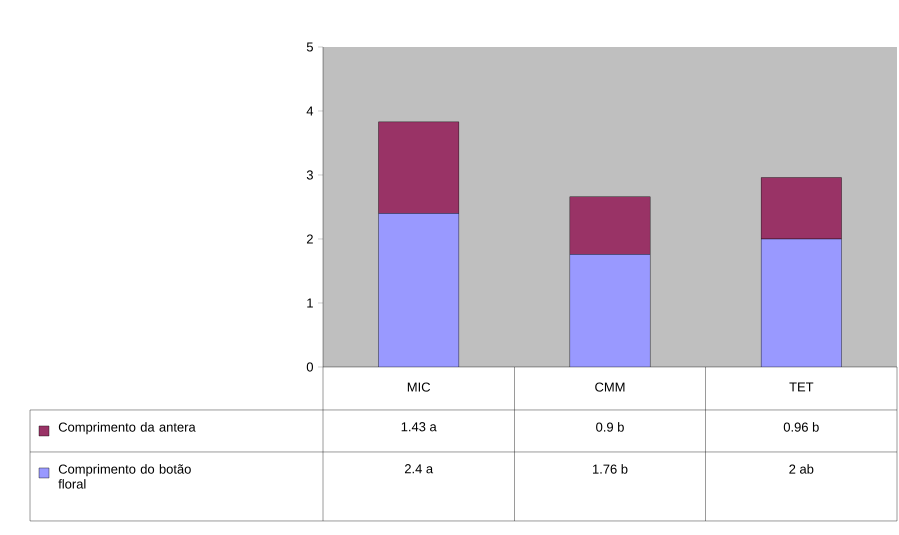  Describe the element at coordinates (310, 111) in the screenshot. I see `y-tick-label: 4` at that location.